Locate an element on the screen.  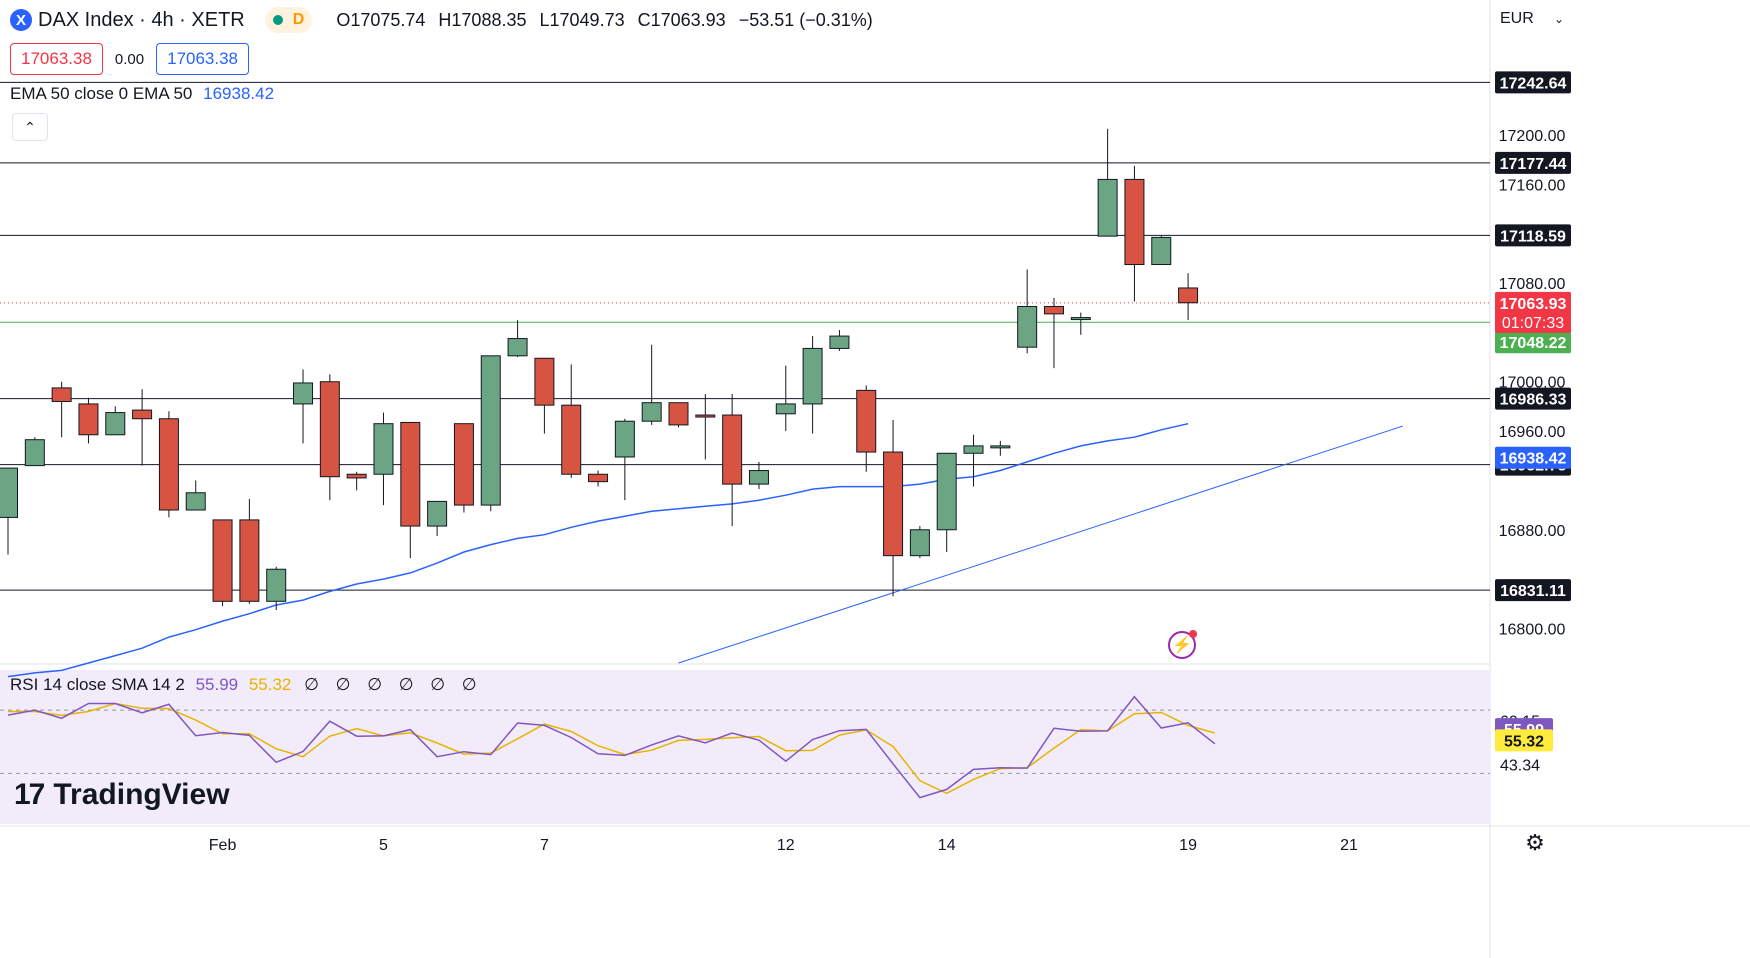
currency-select: EUR ⌄ is located at coordinates (1529, 19).